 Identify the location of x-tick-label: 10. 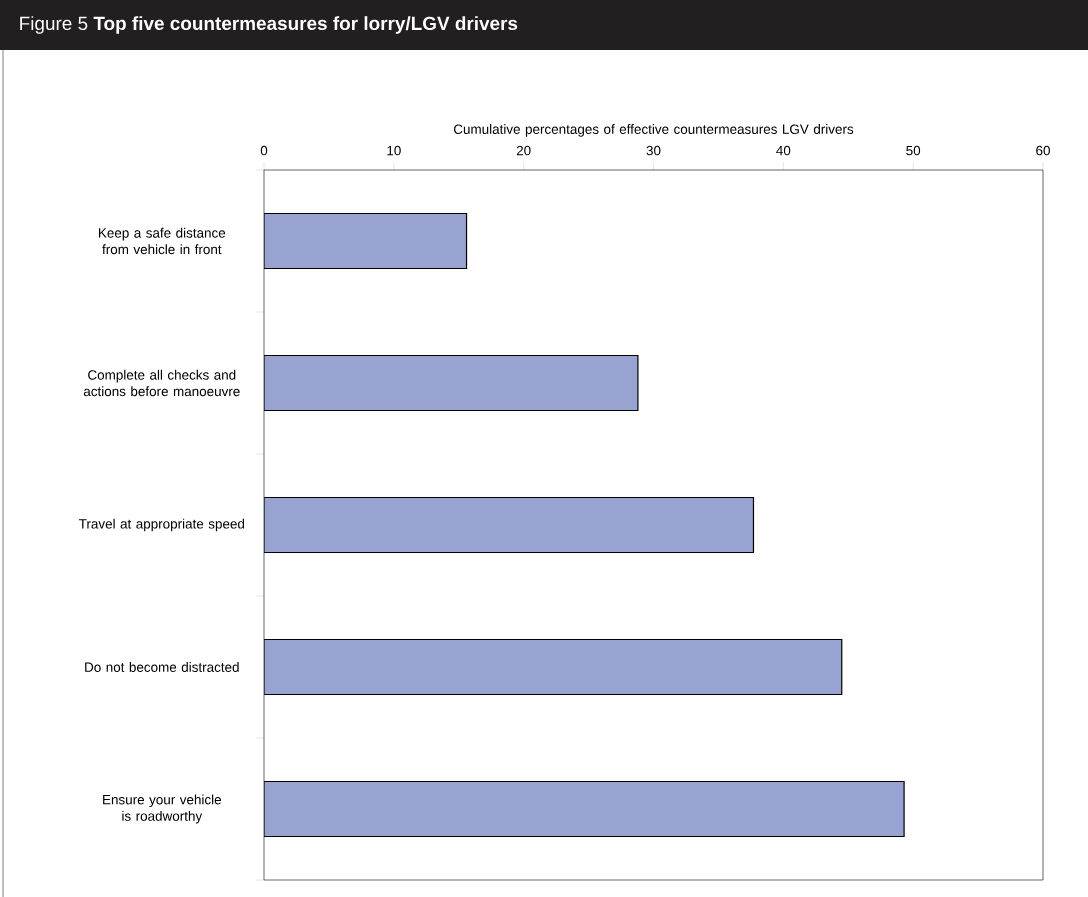
(394, 150).